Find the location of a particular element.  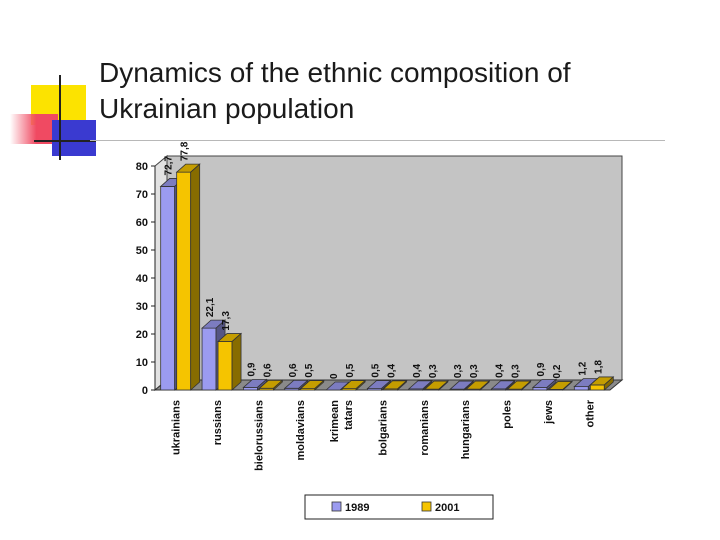

bar-2001-russians is located at coordinates (229, 361).